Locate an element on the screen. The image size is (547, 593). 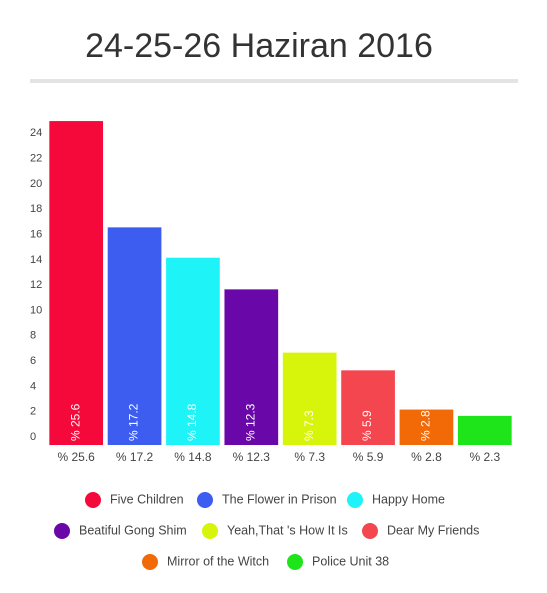
y-tick-label: 0 is located at coordinates (33, 437).